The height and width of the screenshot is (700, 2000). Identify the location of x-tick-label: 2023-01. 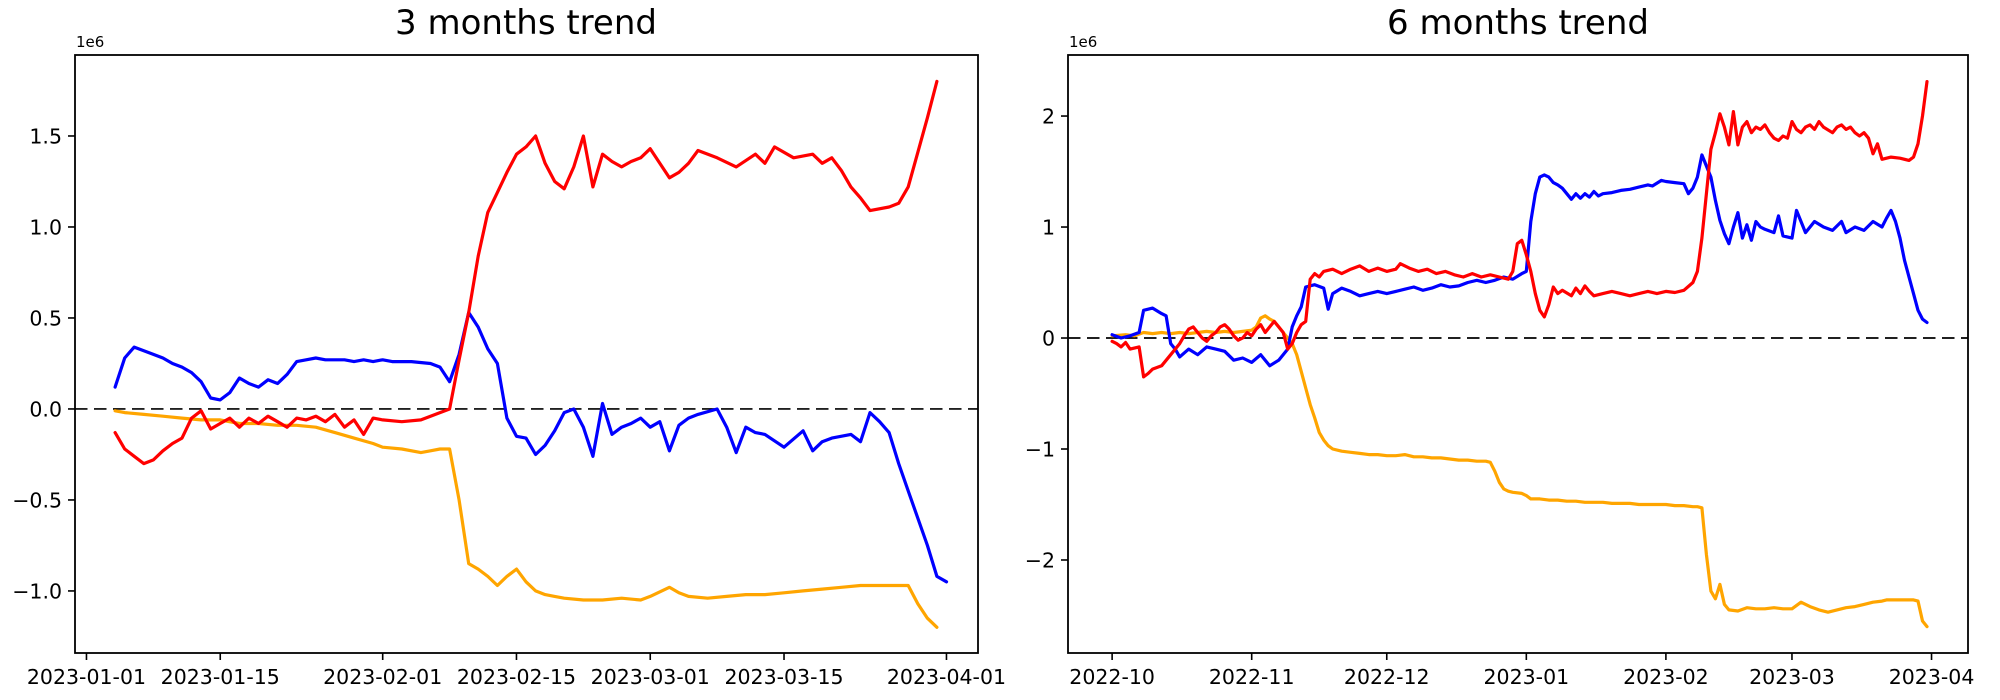
(1527, 677).